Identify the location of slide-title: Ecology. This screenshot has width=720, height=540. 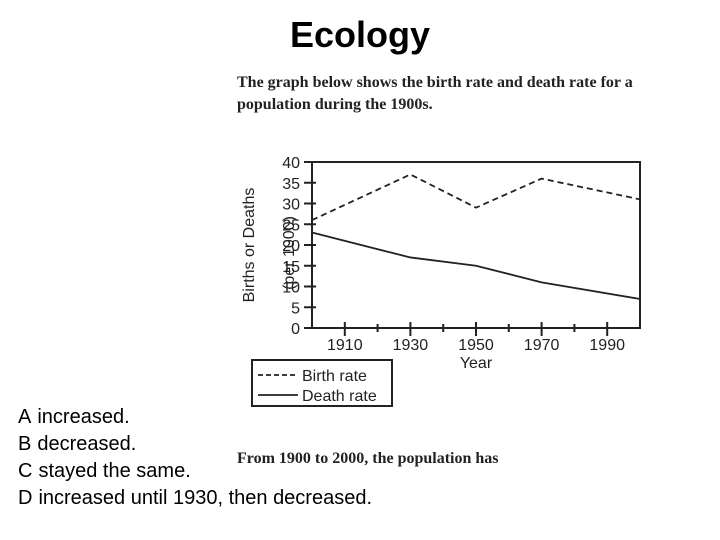
(360, 34).